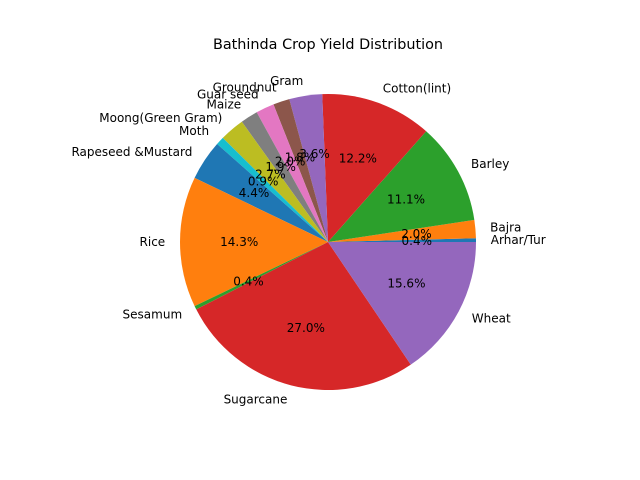  Describe the element at coordinates (505, 228) in the screenshot. I see `slice-label: Bajra` at that location.